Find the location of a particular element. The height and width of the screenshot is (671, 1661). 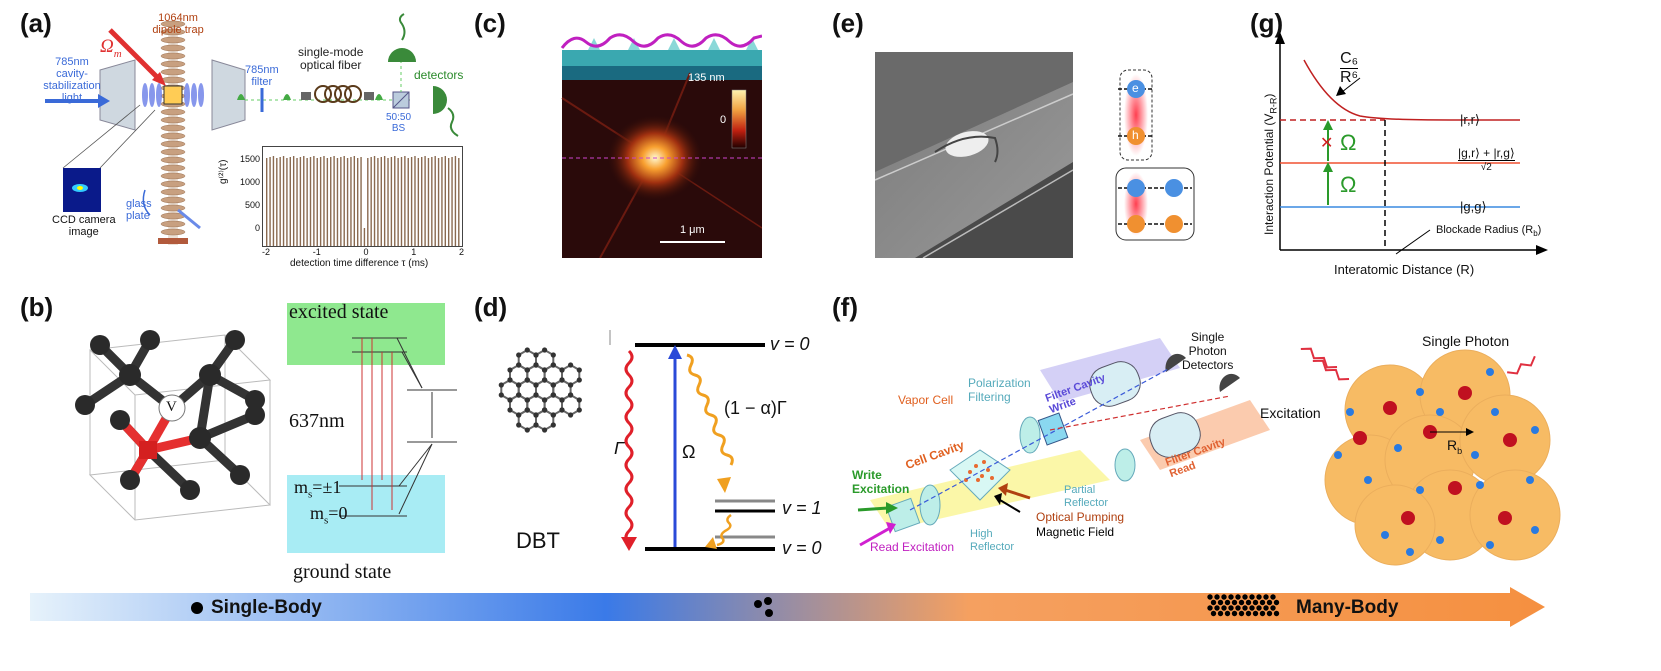

quantum-memory-setup is located at coordinates (1063, 442).